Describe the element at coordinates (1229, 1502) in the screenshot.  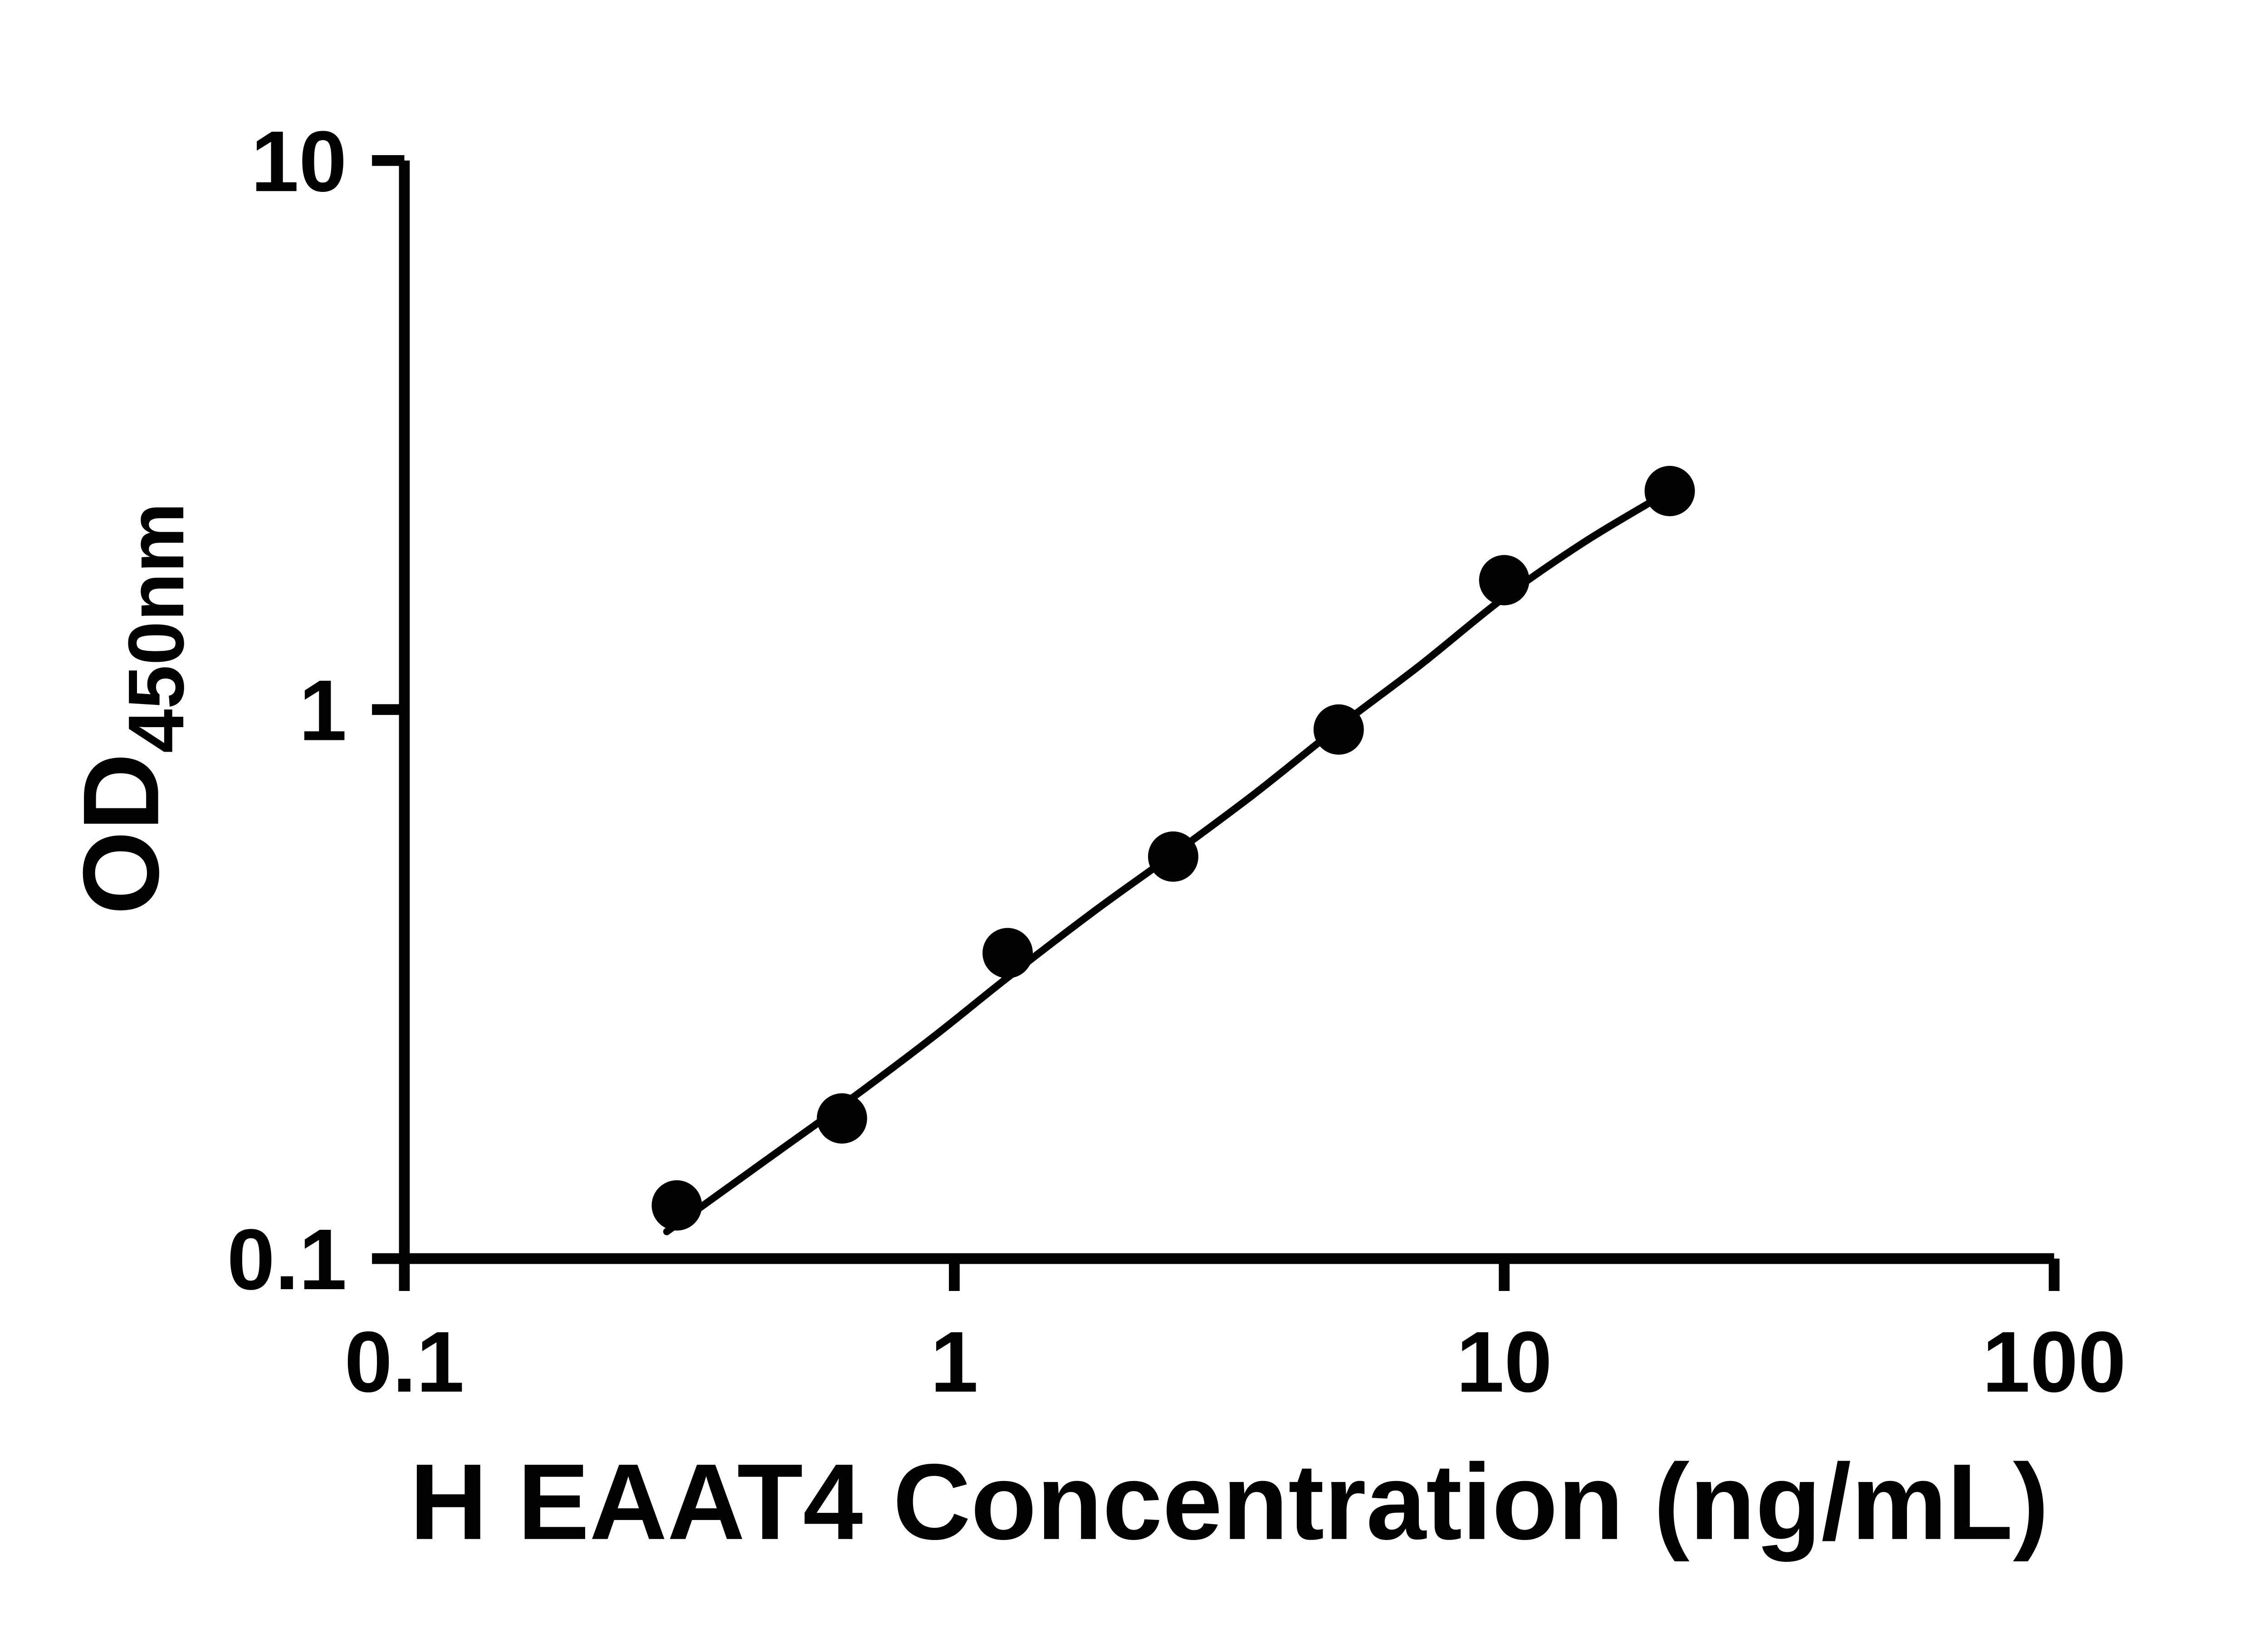
I see `x-axis-title: H EAAT4 Concentration (ng/mL)` at that location.